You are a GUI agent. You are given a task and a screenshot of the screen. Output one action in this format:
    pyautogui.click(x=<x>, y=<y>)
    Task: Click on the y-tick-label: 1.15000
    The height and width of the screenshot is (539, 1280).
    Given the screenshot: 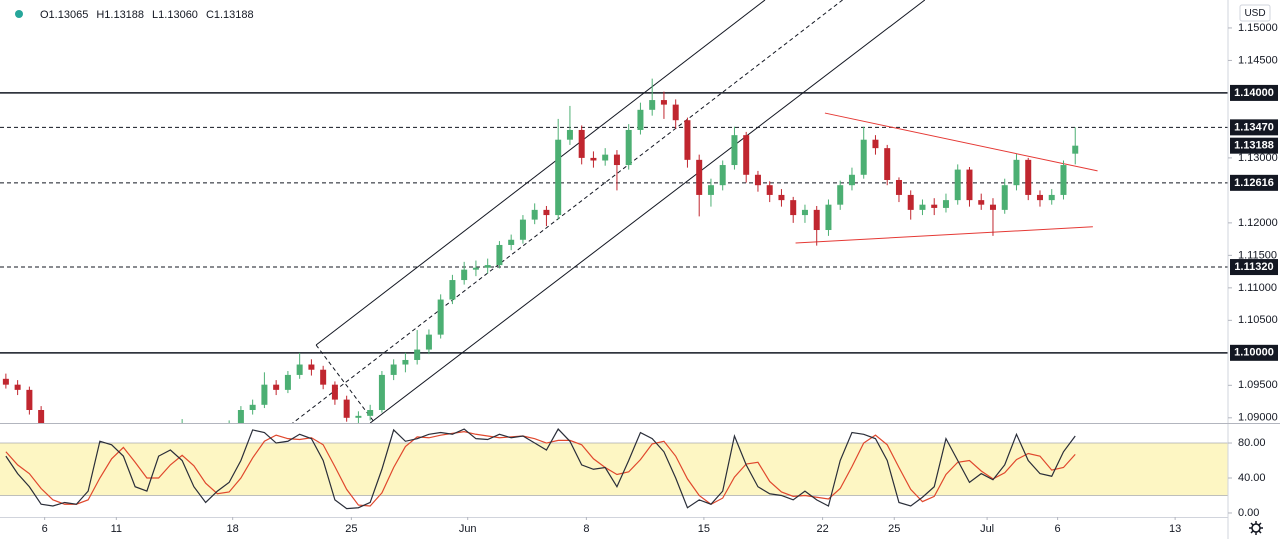 What is the action you would take?
    pyautogui.click(x=1258, y=28)
    